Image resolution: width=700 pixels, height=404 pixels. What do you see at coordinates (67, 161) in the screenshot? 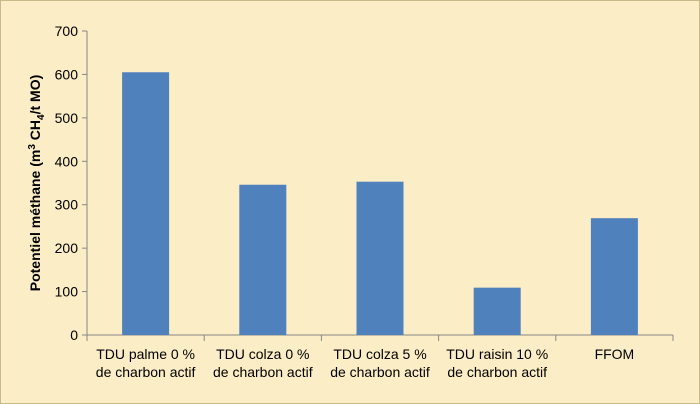
I see `y-tick-label: 400` at bounding box center [67, 161].